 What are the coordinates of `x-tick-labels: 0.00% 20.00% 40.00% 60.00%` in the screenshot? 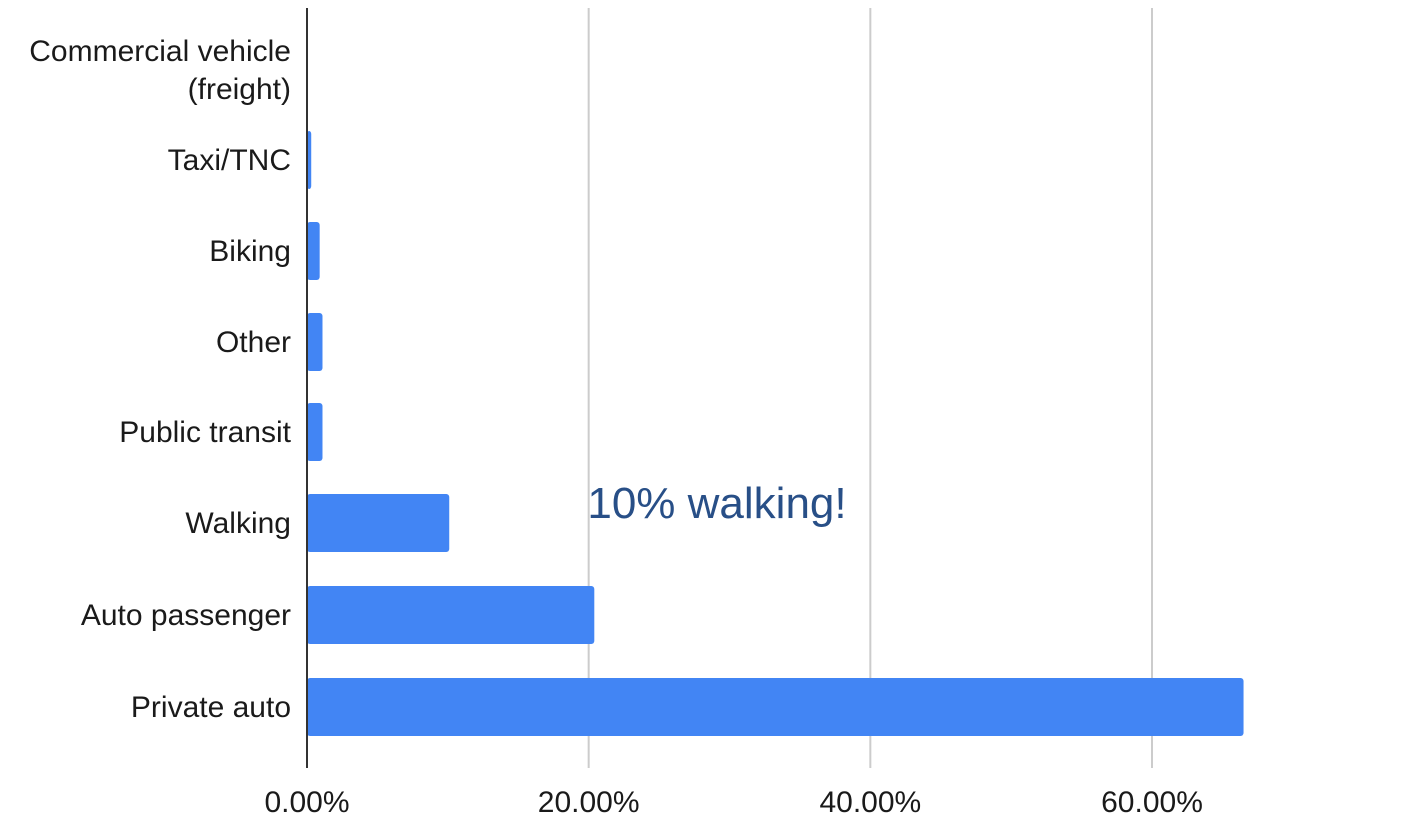 It's located at (733, 802).